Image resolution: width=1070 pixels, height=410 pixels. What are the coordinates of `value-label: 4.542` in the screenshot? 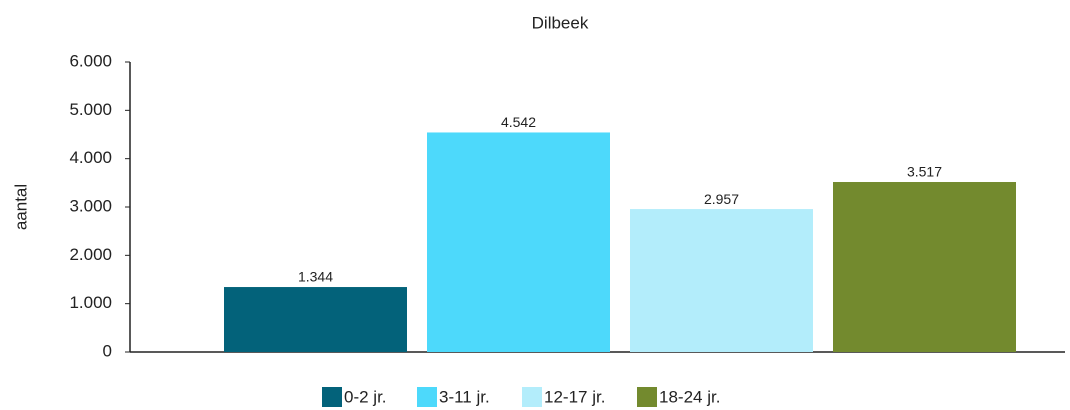 It's located at (518, 122).